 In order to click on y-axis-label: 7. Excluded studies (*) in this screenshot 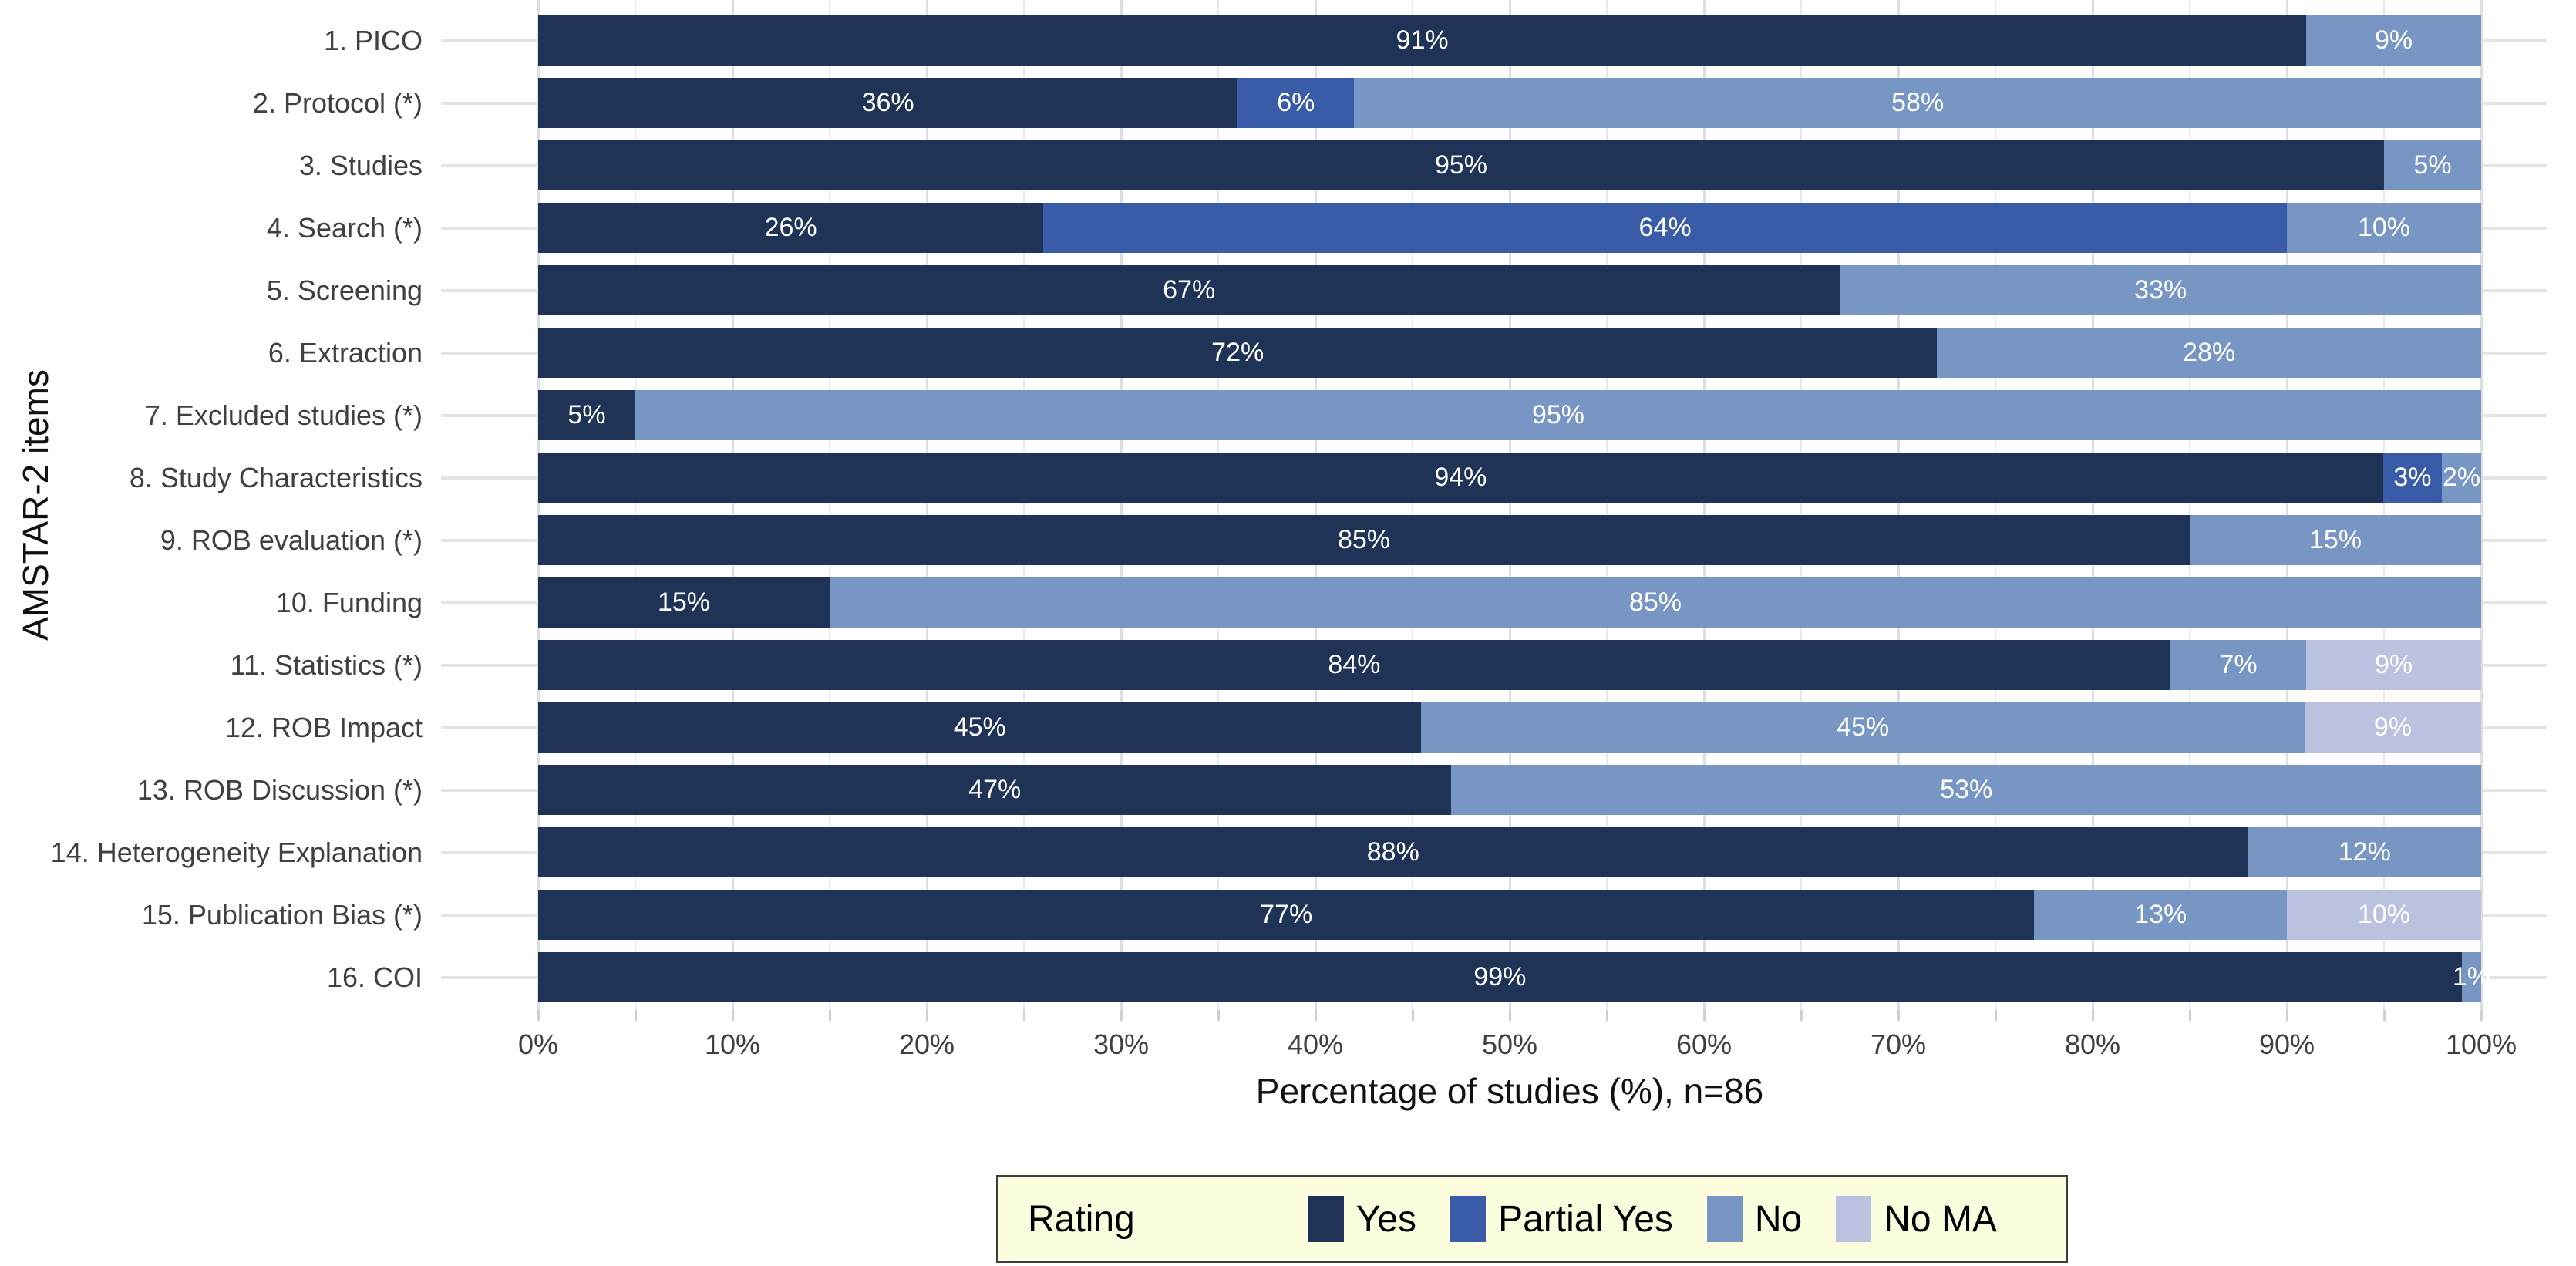, I will do `click(283, 415)`.